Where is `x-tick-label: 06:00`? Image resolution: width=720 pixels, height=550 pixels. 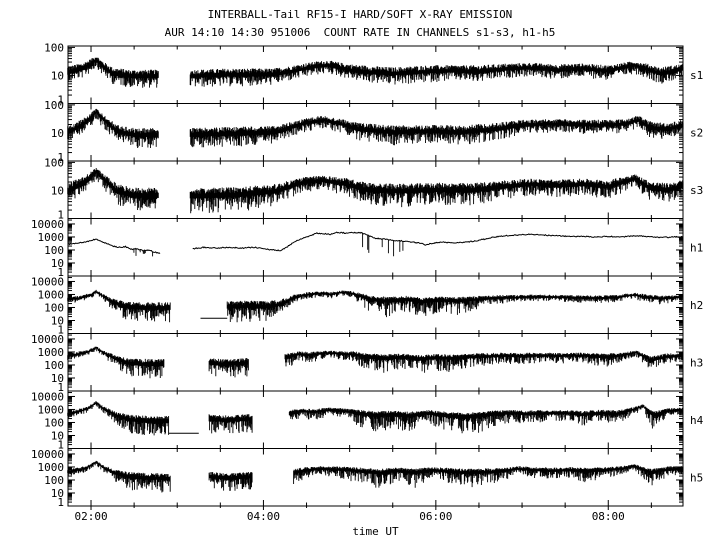 x-tick-label: 06:00 is located at coordinates (435, 516).